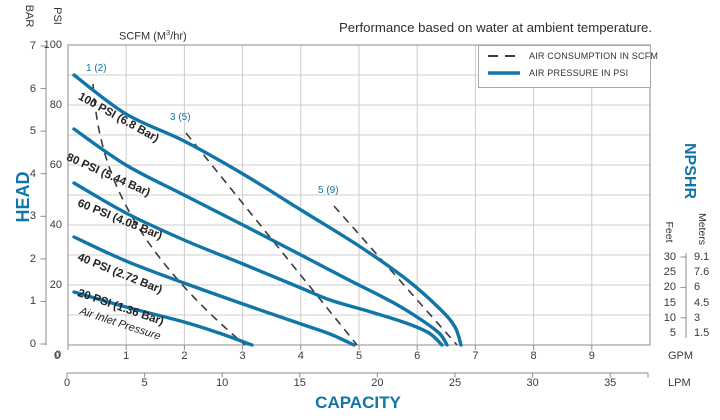 The image size is (720, 420). What do you see at coordinates (300, 356) in the screenshot?
I see `gpm-tick-4: 4` at bounding box center [300, 356].